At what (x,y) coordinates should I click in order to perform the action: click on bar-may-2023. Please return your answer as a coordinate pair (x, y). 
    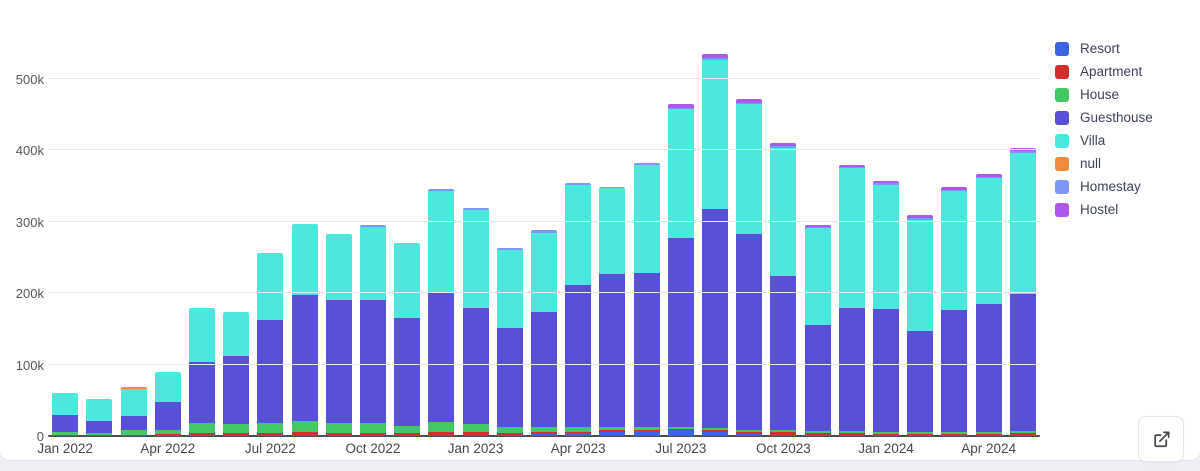
    Looking at the image, I should click on (612, 311).